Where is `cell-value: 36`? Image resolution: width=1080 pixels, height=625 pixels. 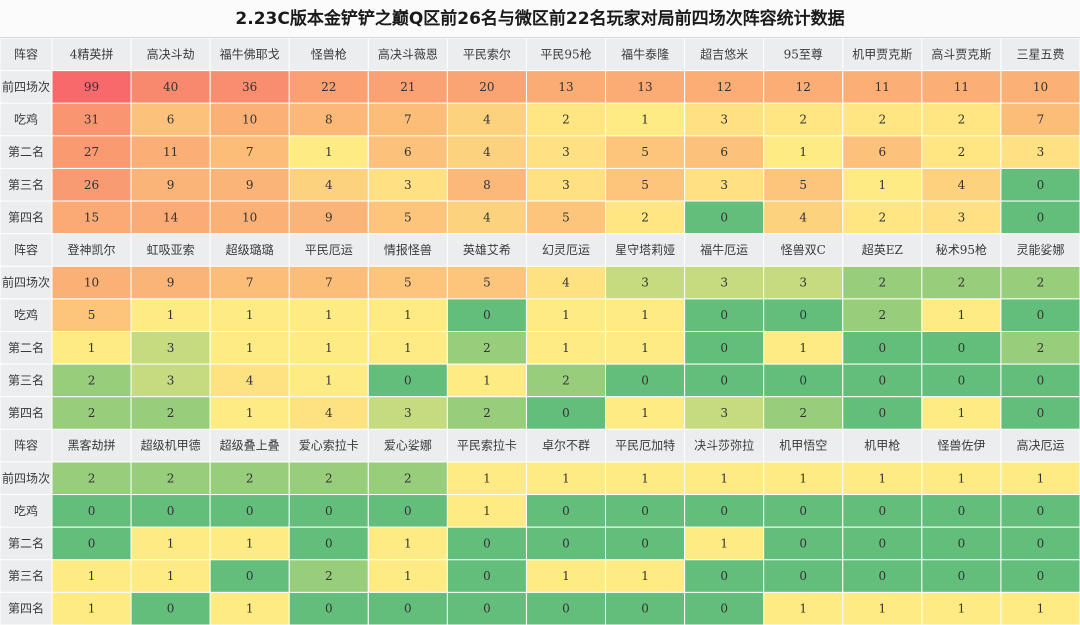
cell-value: 36 is located at coordinates (249, 87).